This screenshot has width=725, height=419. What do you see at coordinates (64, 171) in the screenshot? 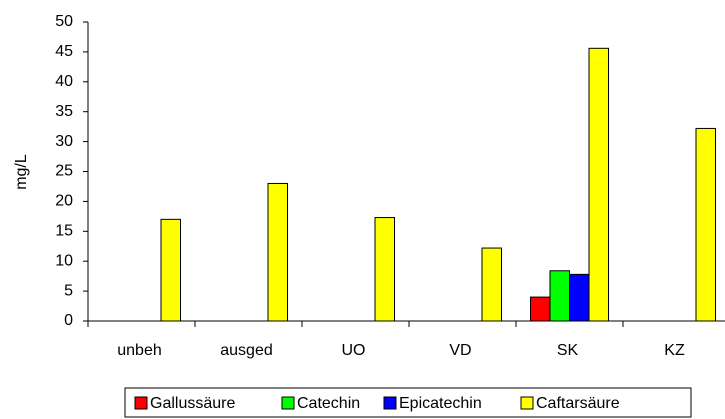
I see `y-tick-label: 25` at bounding box center [64, 171].